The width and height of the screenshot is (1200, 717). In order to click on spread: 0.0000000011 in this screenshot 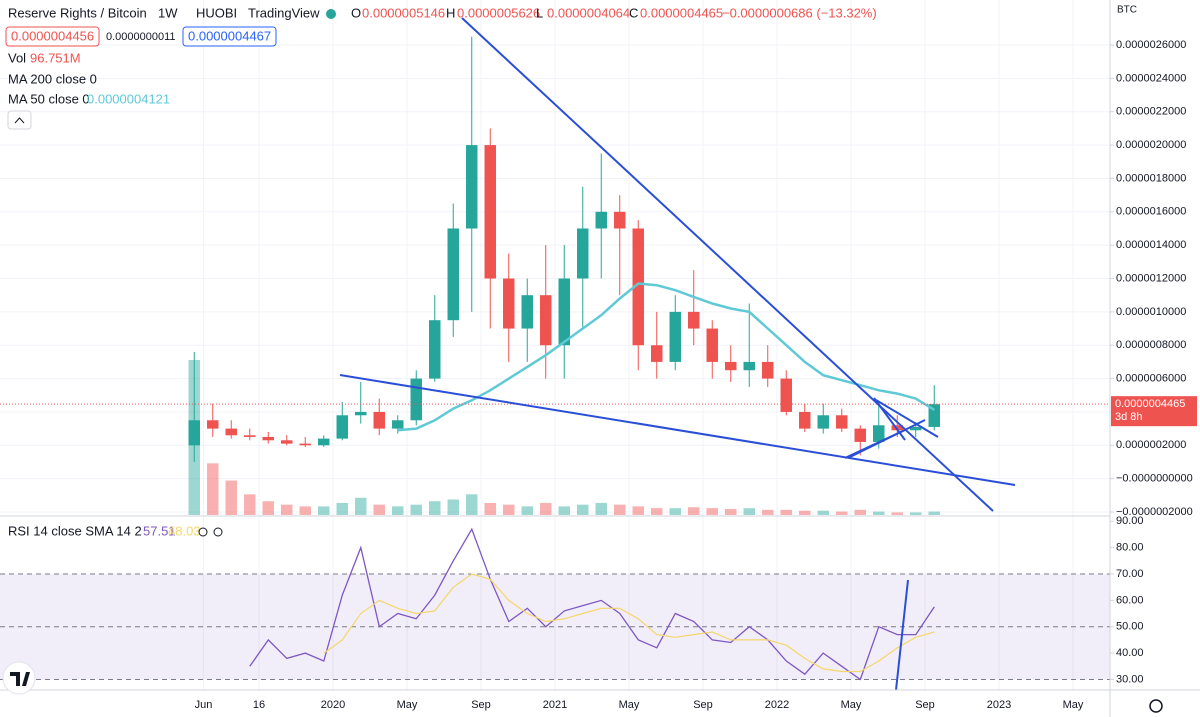, I will do `click(141, 37)`.